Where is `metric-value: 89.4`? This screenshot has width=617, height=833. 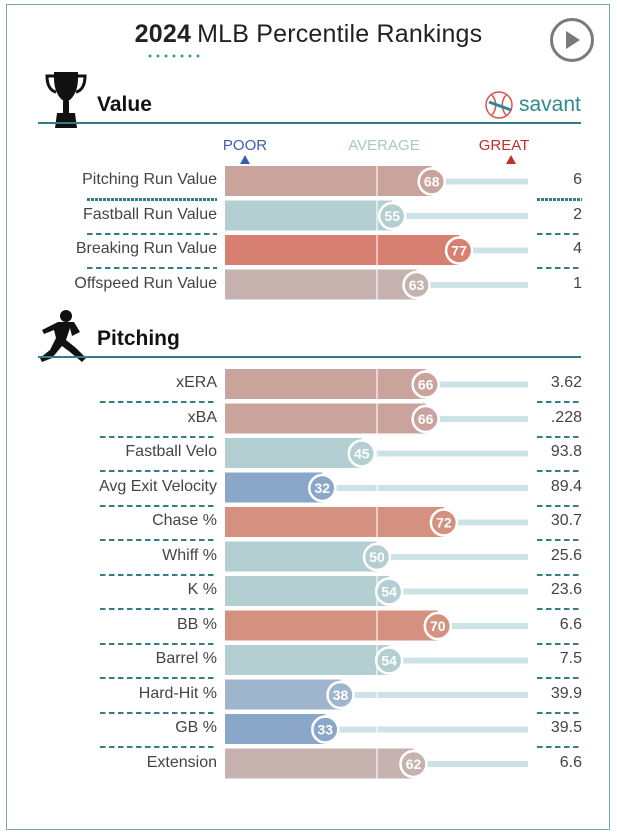 metric-value: 89.4 is located at coordinates (566, 486).